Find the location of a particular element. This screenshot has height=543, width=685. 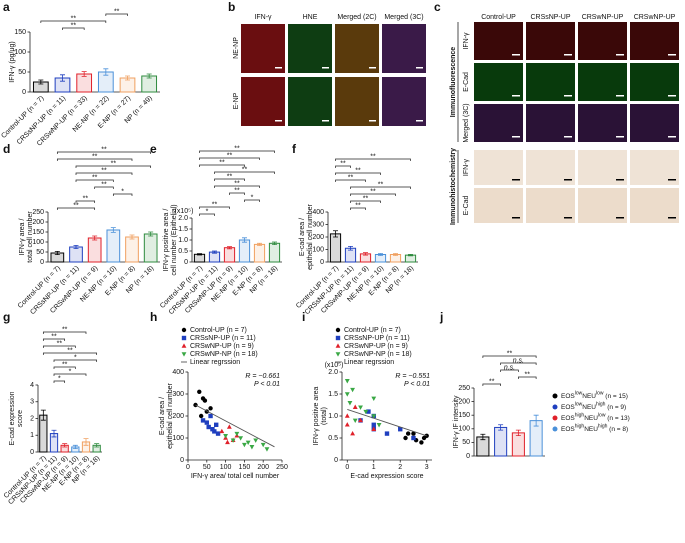

column-header: Merged (2C) is located at coordinates (356, 17).